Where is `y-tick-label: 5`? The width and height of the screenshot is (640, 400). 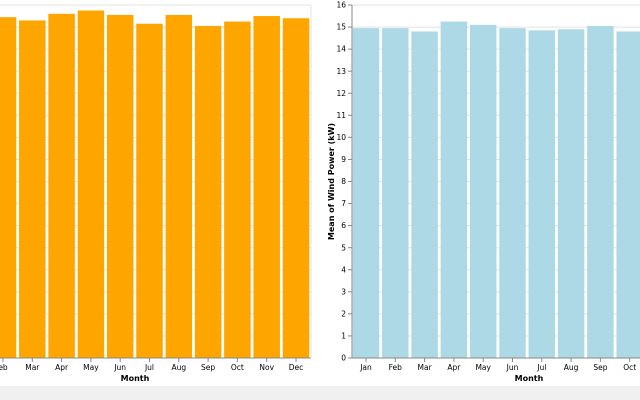
y-tick-label: 5 is located at coordinates (343, 247).